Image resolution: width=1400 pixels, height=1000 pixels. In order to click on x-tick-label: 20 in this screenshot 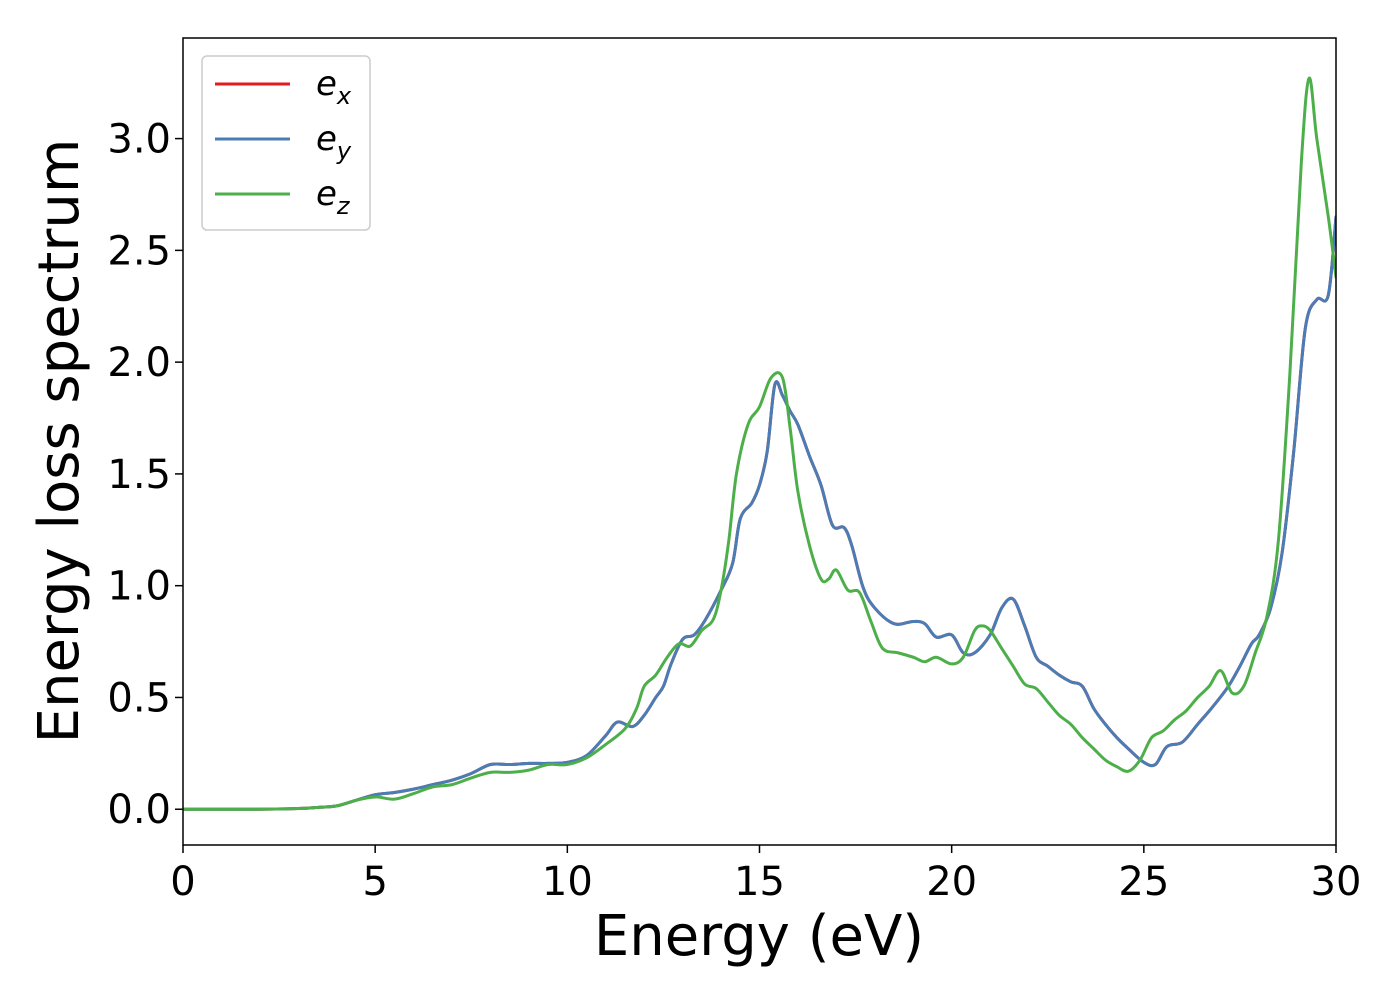, I will do `click(951, 882)`.